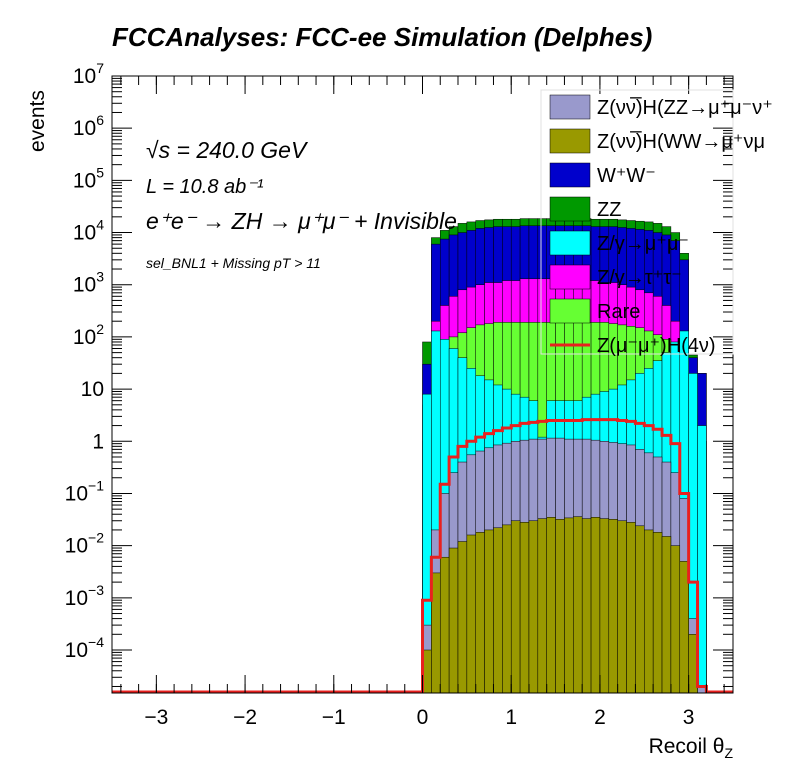 This screenshot has width=796, height=772. Describe the element at coordinates (85, 491) in the screenshot. I see `y-tick-label: 10⁻¹` at that location.